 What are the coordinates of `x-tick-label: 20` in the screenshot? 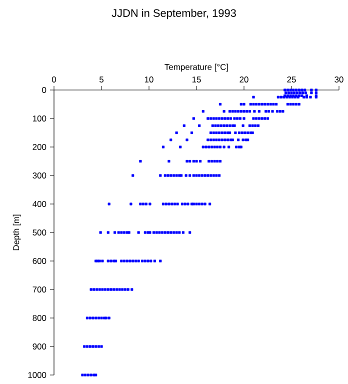 It's located at (244, 79).